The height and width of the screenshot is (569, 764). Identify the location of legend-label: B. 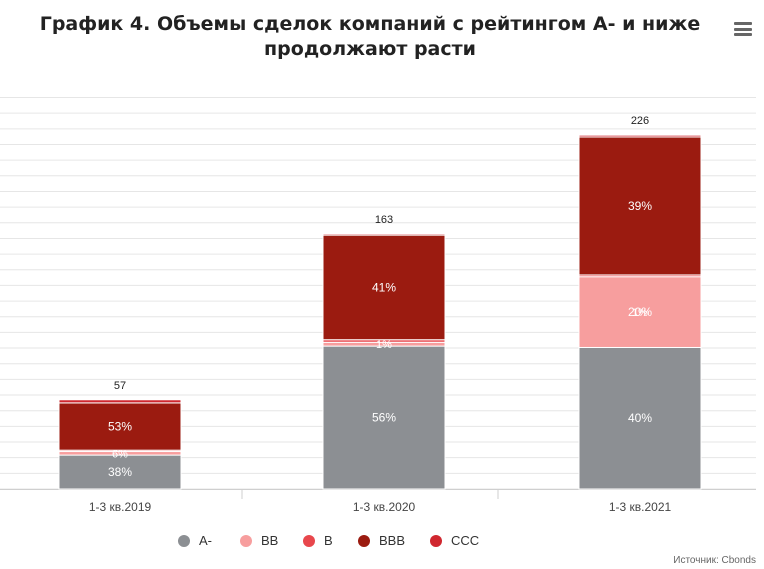
(328, 540).